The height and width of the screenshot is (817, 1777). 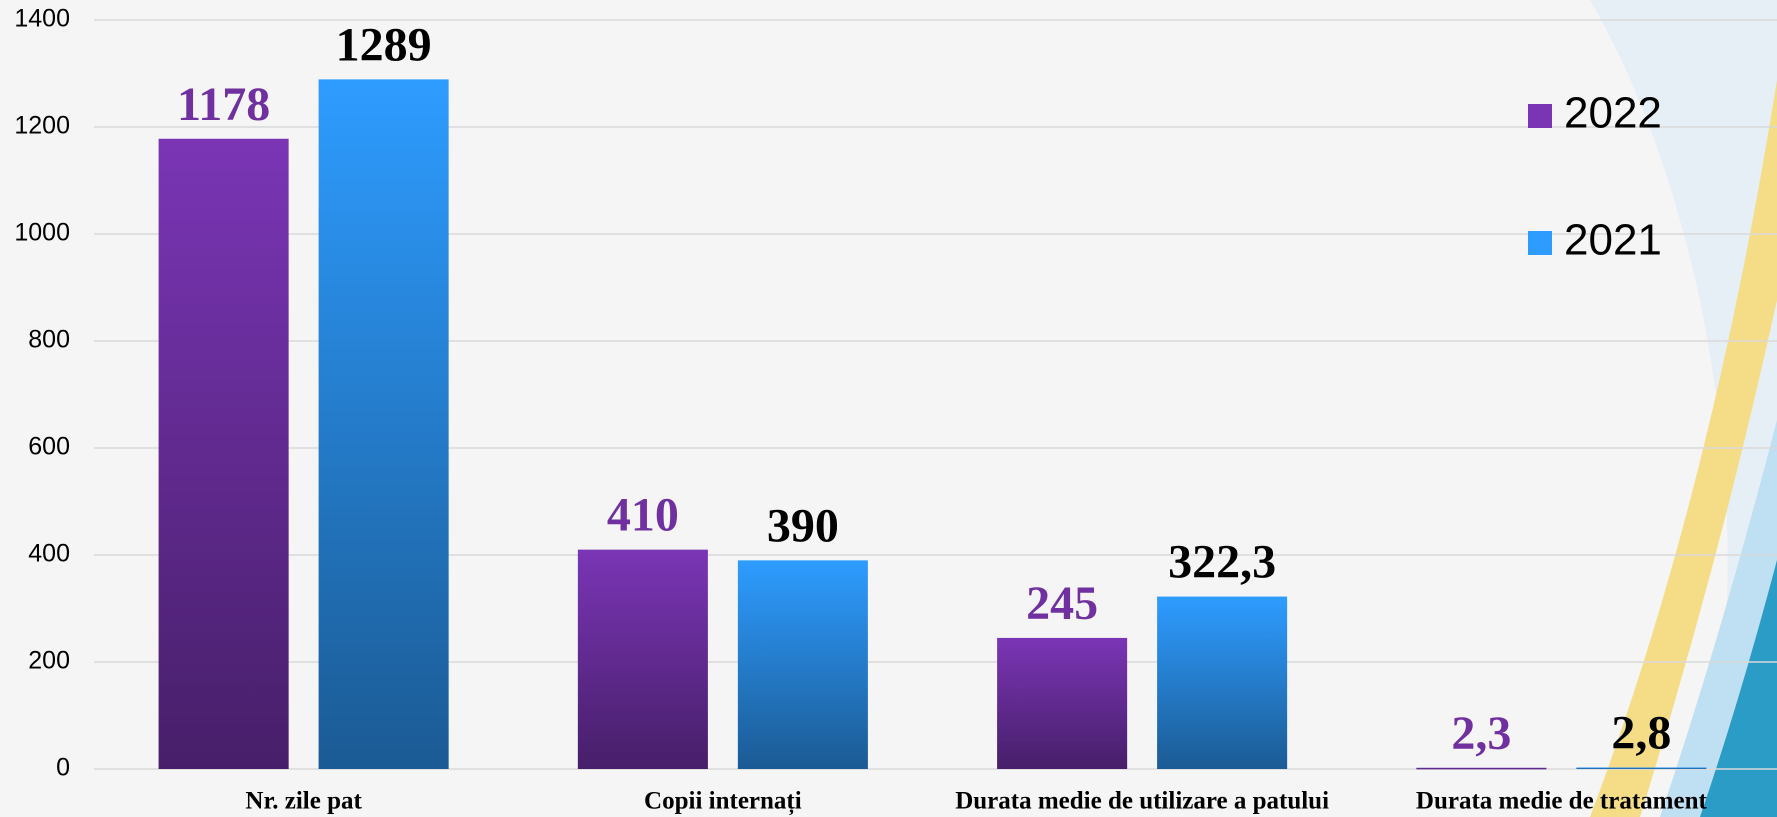 I want to click on y-tick-label: 800, so click(x=49, y=340).